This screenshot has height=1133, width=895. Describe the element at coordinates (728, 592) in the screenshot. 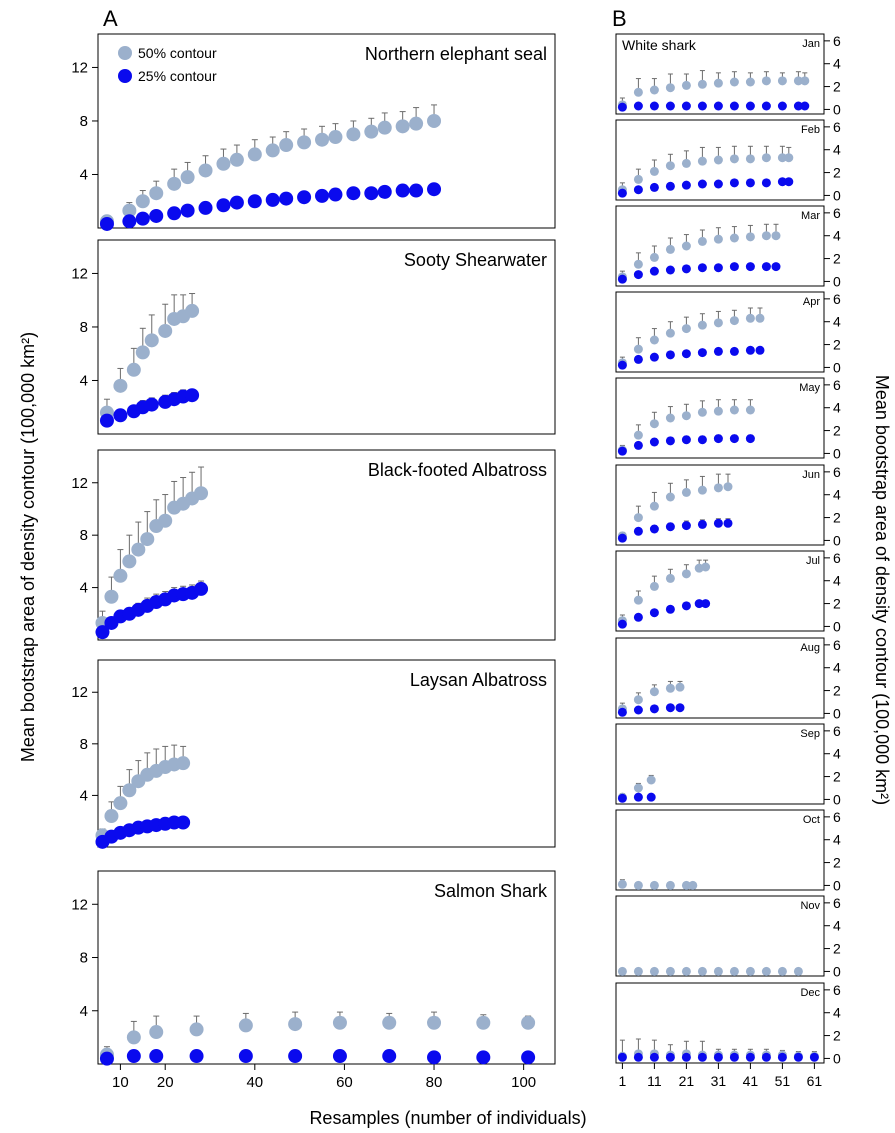

I see `chart-panel-11: 0 2 4 6 Jul` at that location.